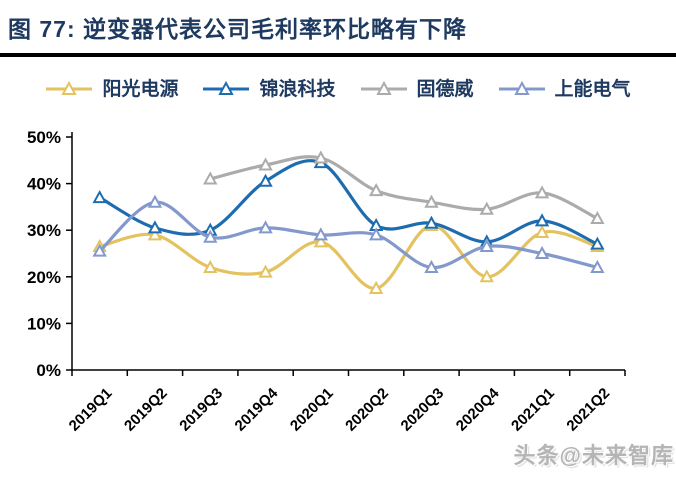 The width and height of the screenshot is (676, 478). Describe the element at coordinates (238, 29) in the screenshot. I see `figure-title: 图 77: 逆变器代表公司毛利率环比略有下降` at that location.